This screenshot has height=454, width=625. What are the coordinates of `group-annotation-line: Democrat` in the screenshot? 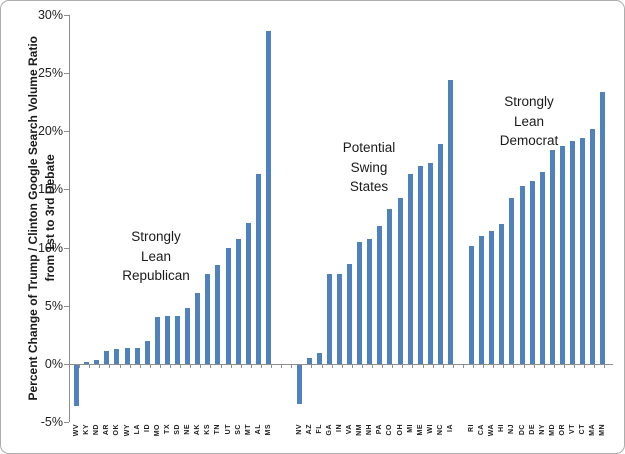 It's located at (529, 140).